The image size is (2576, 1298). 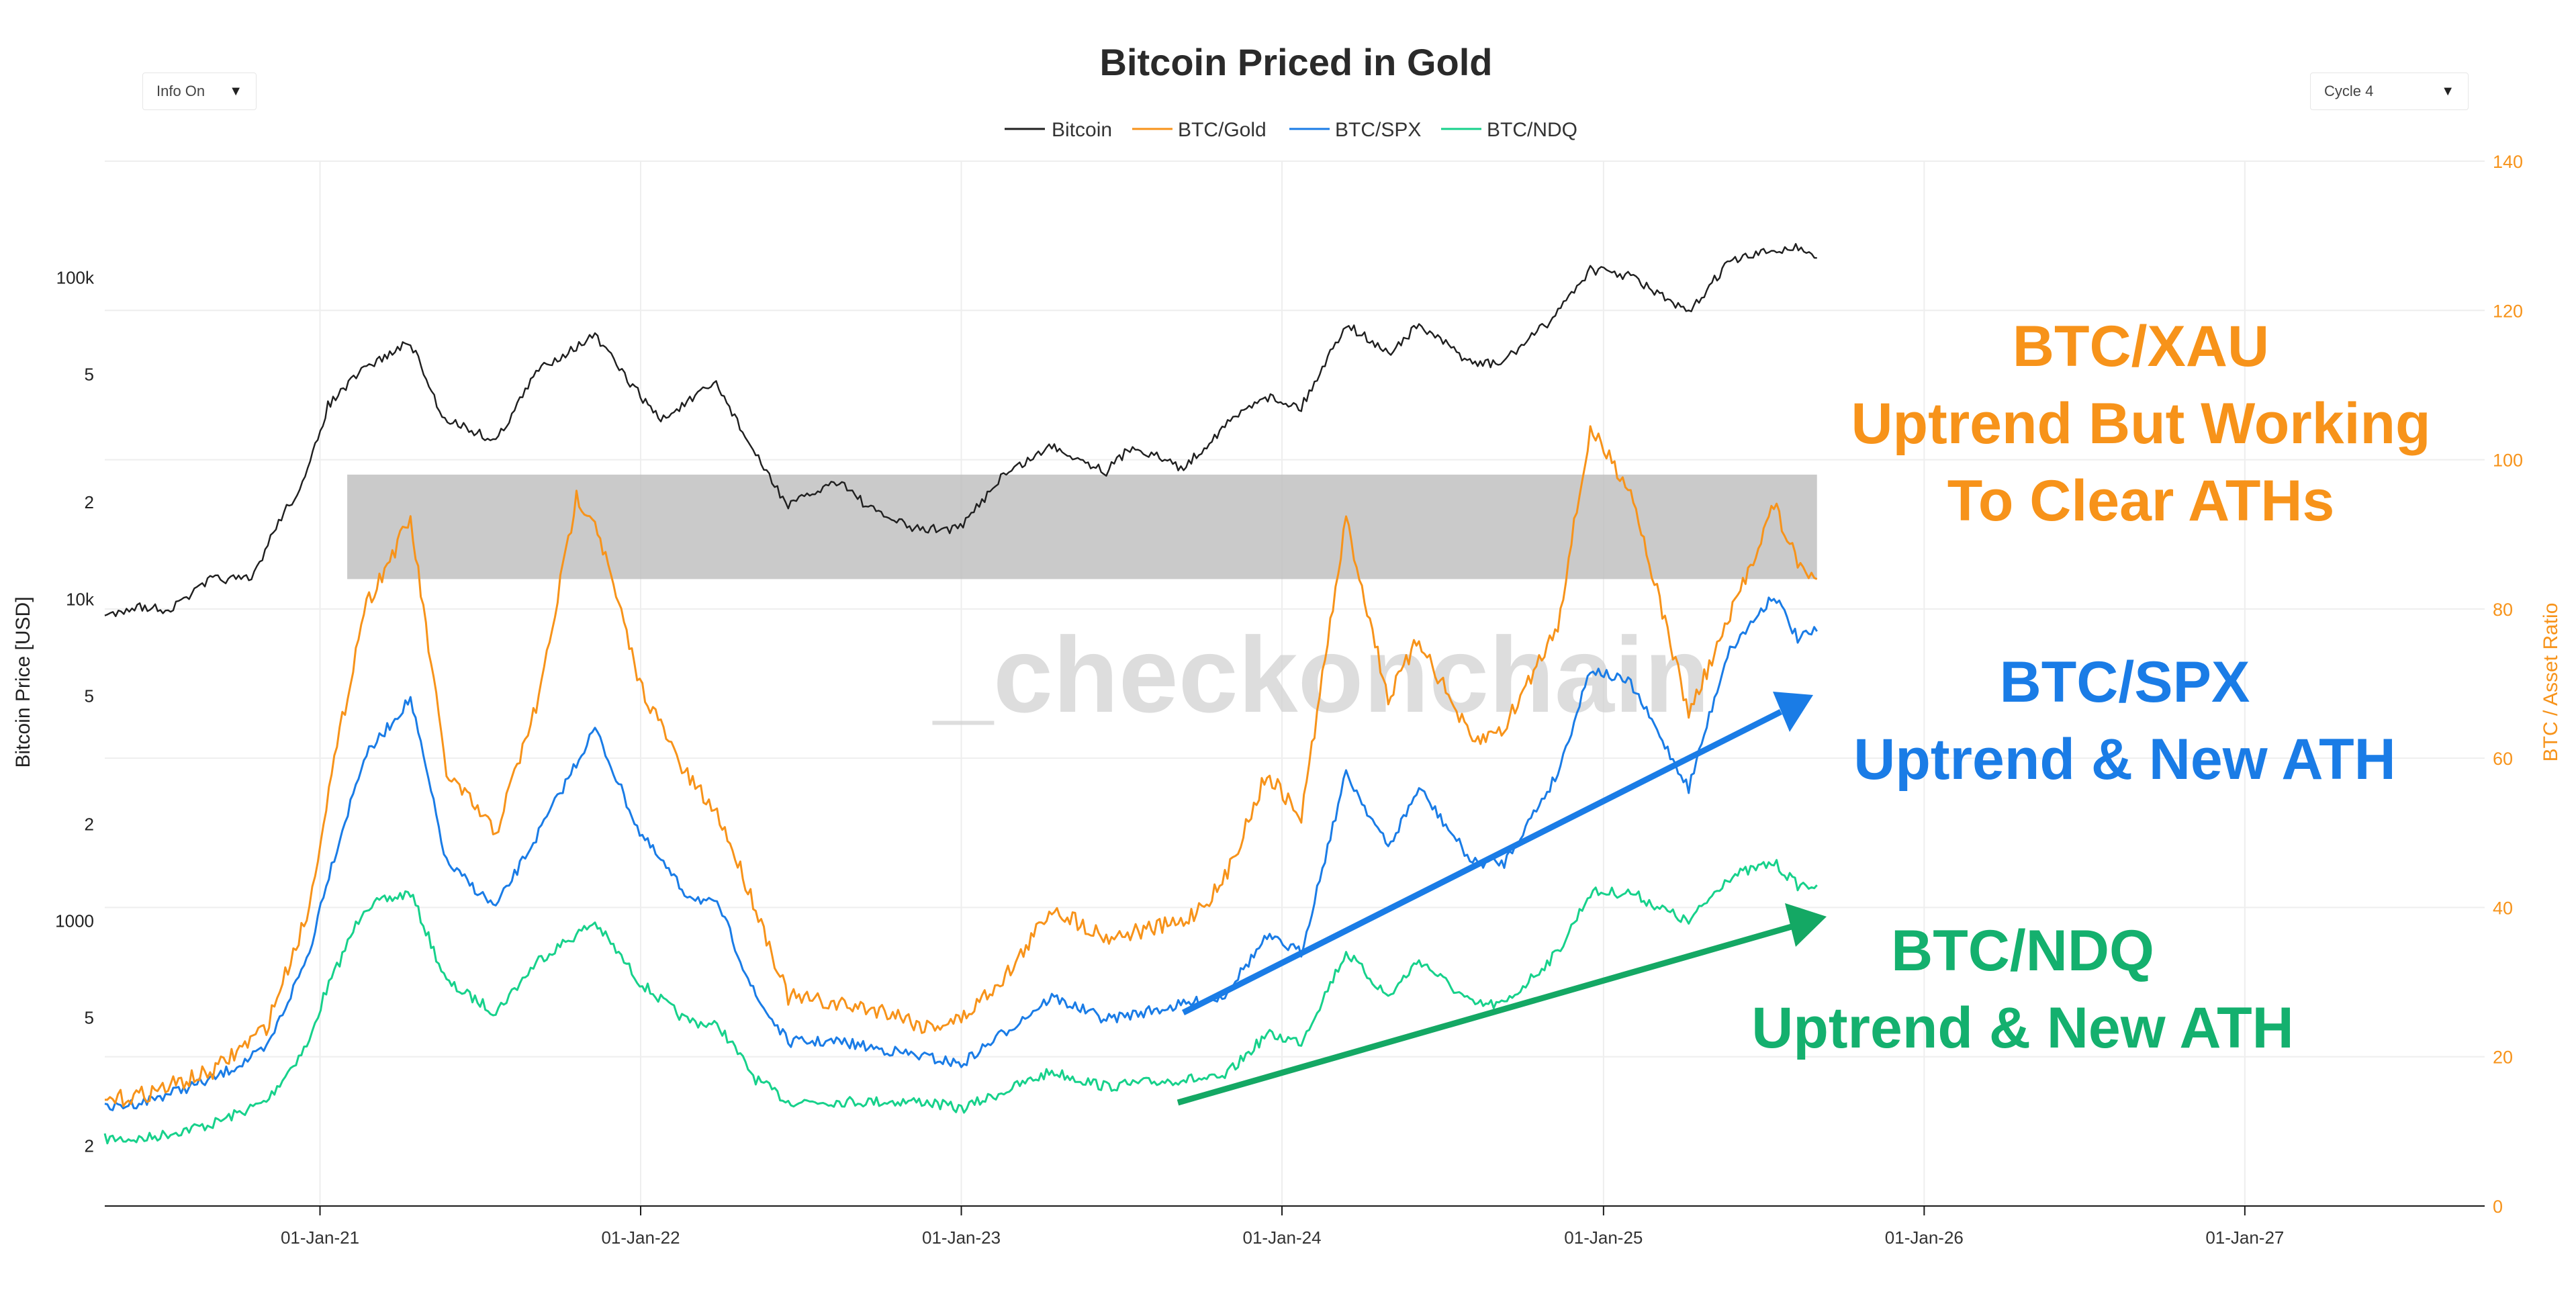 I want to click on legend: Bitcoin BTC/Gold BTC/SPX BTC/NDQ, so click(x=1291, y=130).